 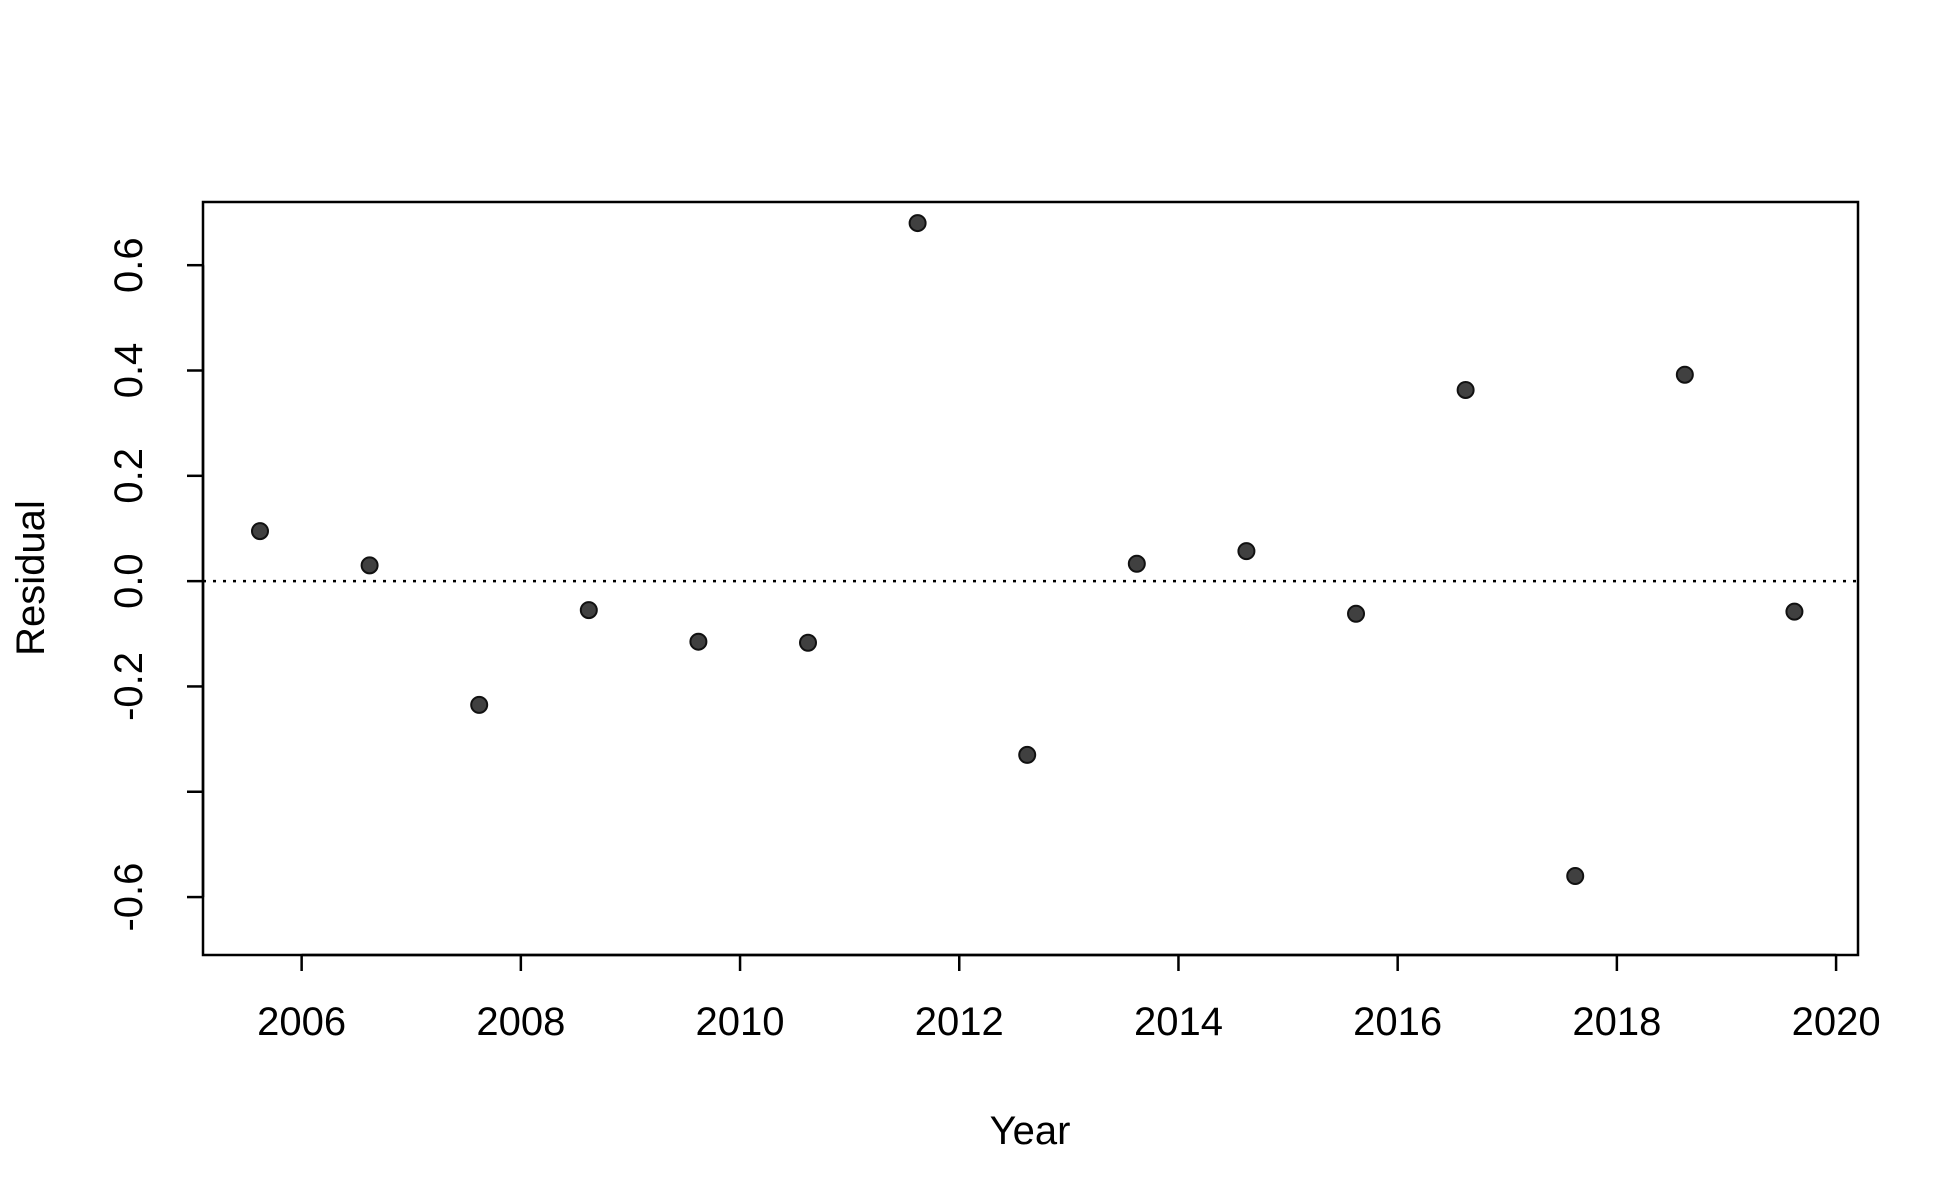 I want to click on y-tick-label: -0.6, so click(x=129, y=897).